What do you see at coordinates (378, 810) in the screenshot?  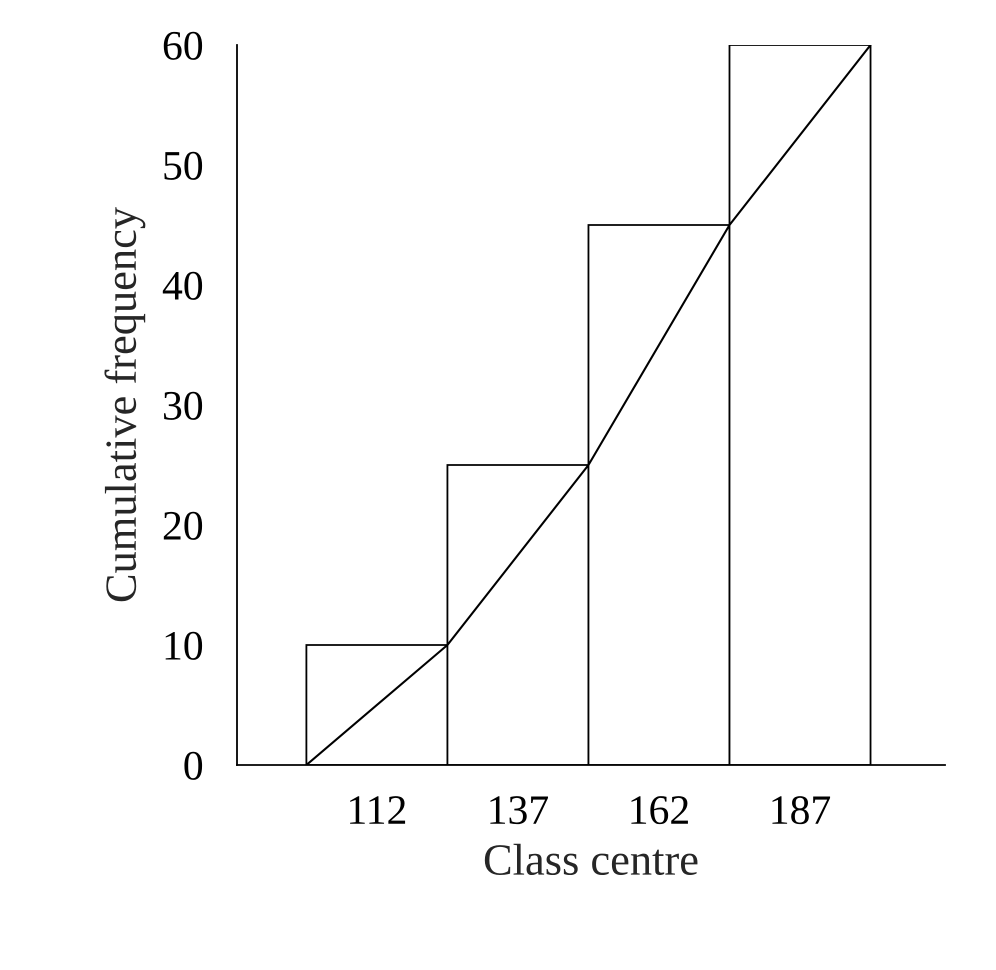 I see `x-tick-label: 112` at bounding box center [378, 810].